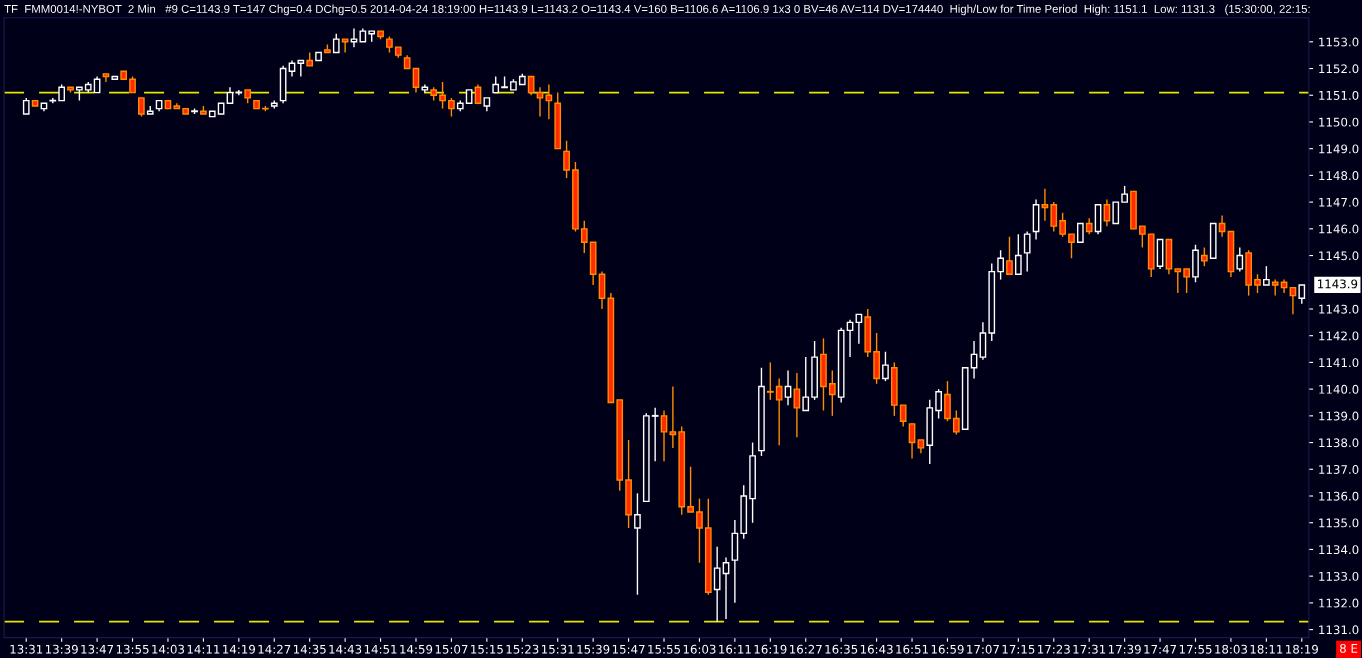 The width and height of the screenshot is (1362, 658). Describe the element at coordinates (1339, 336) in the screenshot. I see `y-tick-label: 1142.0` at that location.